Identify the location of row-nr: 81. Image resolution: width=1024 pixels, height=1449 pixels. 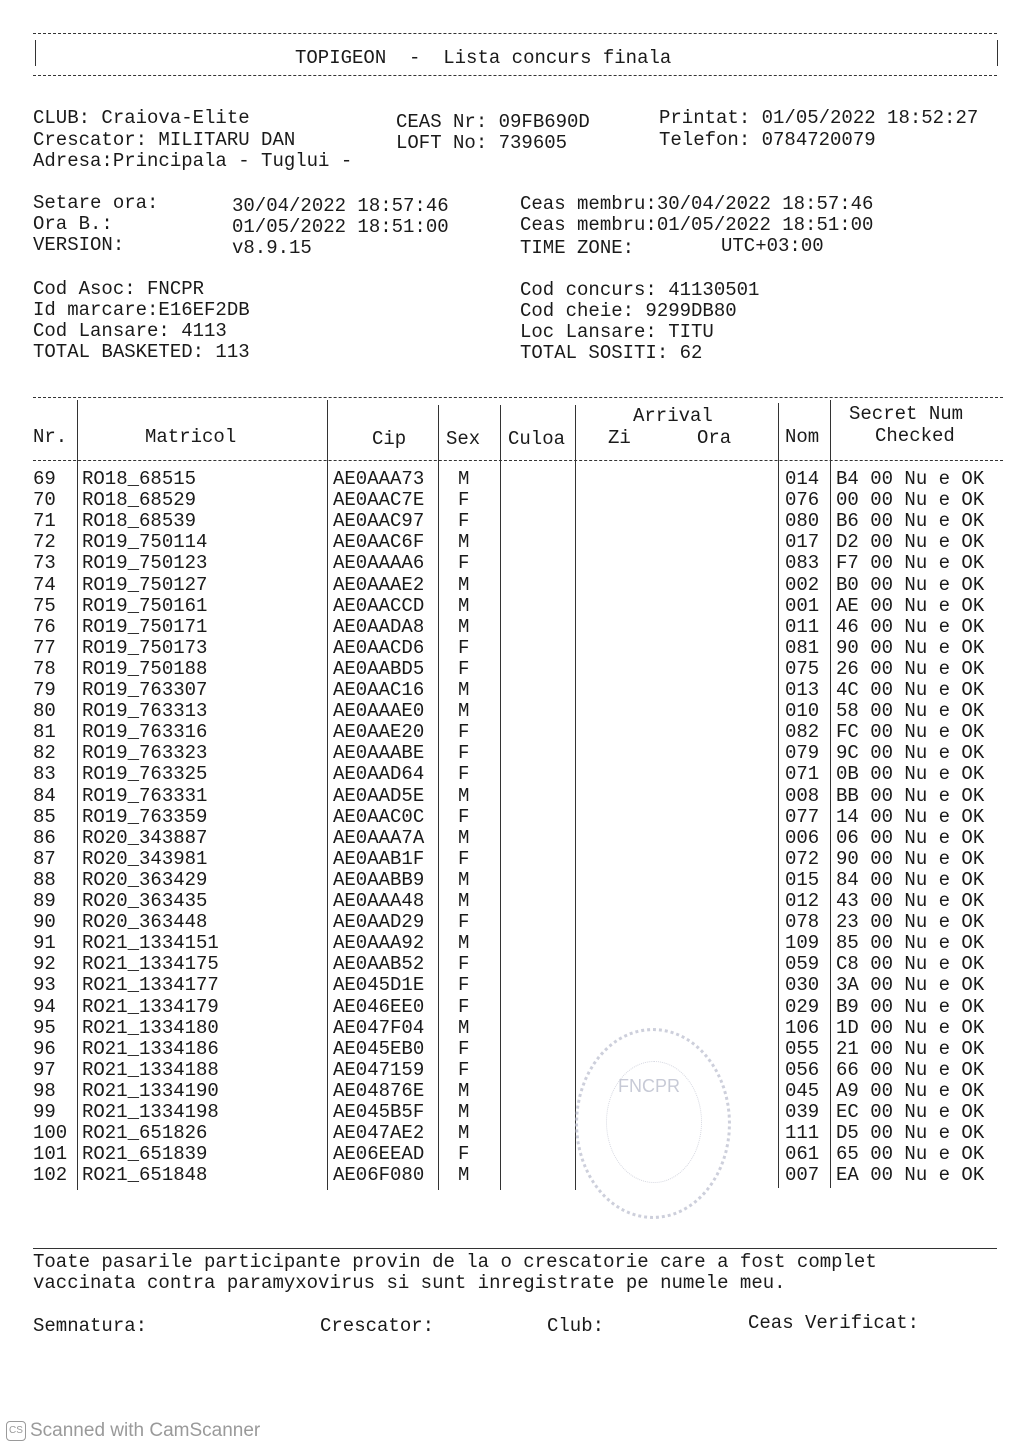
(44, 732).